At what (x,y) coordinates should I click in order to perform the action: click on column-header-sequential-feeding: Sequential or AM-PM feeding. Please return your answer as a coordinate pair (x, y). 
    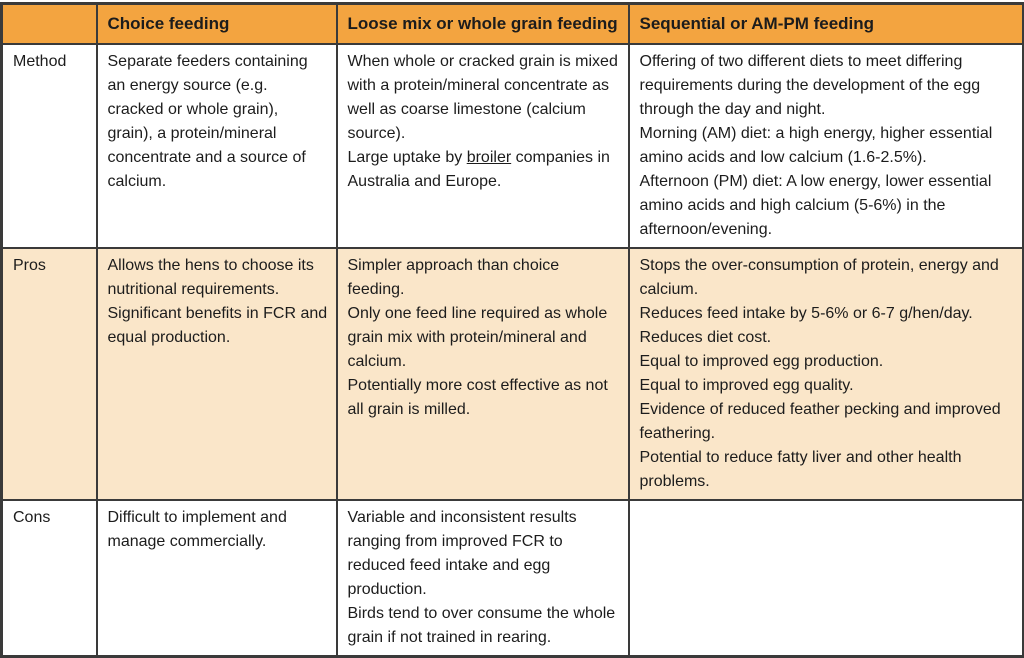
    Looking at the image, I should click on (825, 23).